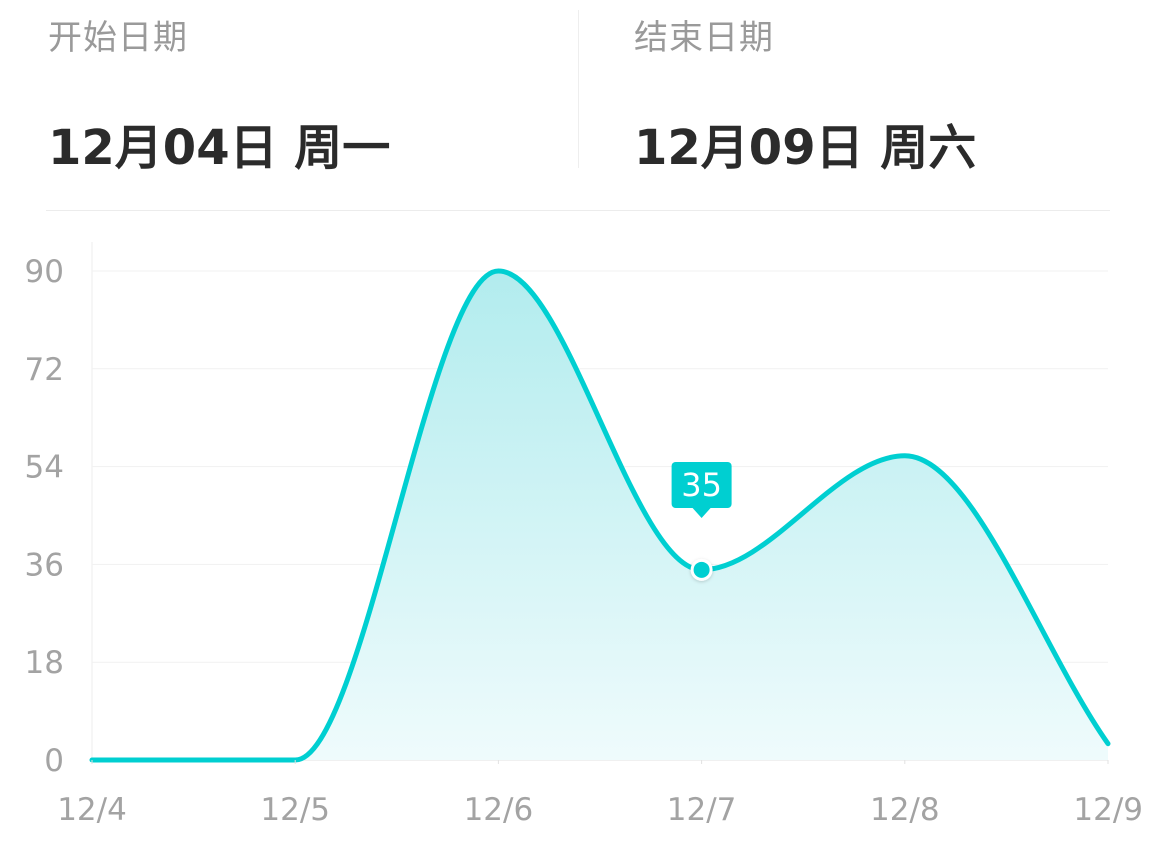 This screenshot has height=864, width=1152. Describe the element at coordinates (702, 810) in the screenshot. I see `x-tick-label: 12/7` at that location.